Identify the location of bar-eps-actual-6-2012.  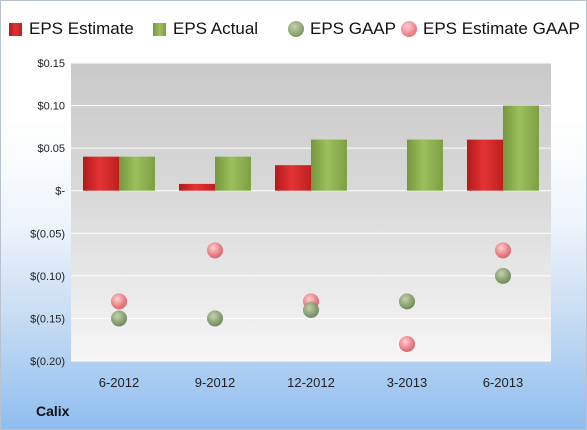
(137, 173).